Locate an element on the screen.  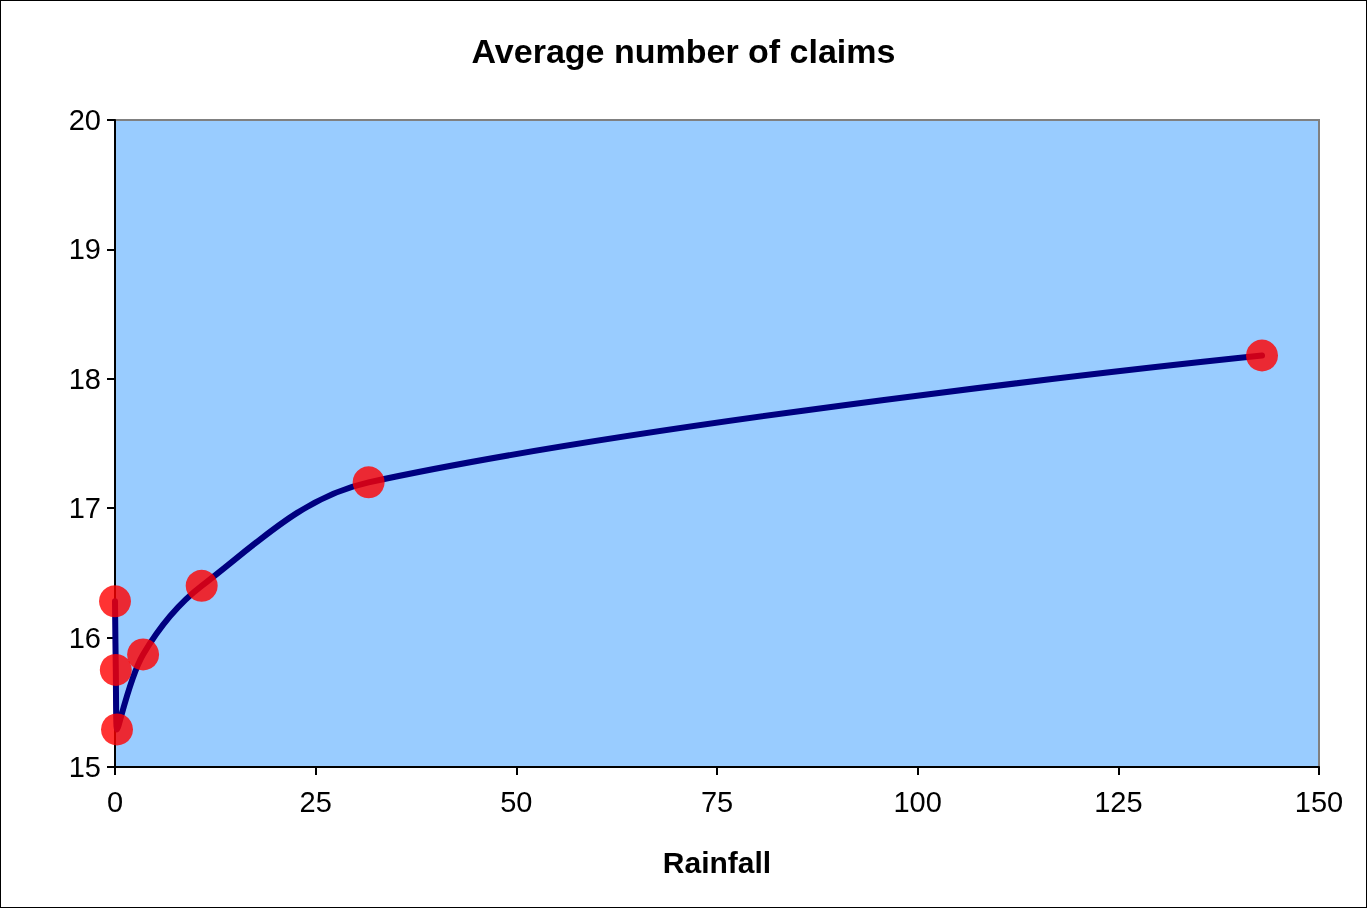
x-tick-label: 0 is located at coordinates (115, 801).